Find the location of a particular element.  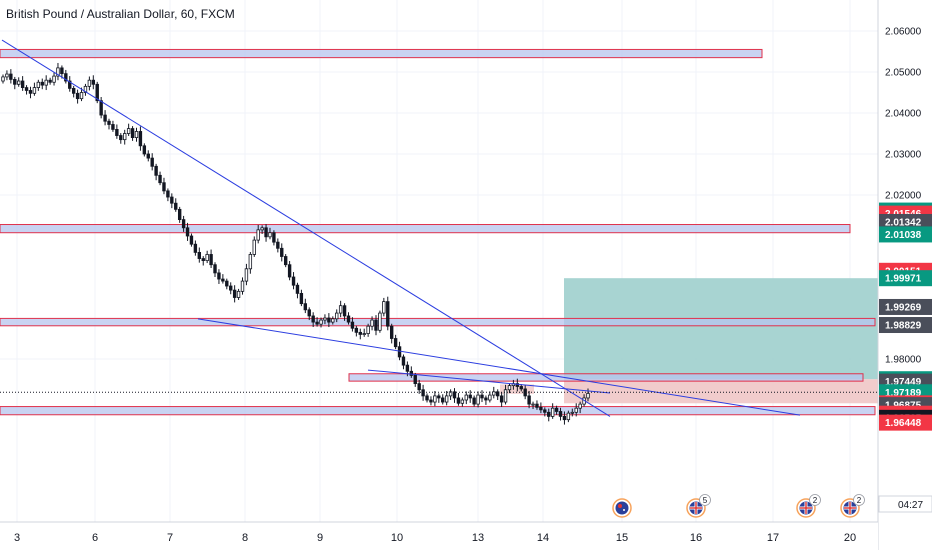

stop-loss-zone is located at coordinates (721, 391).